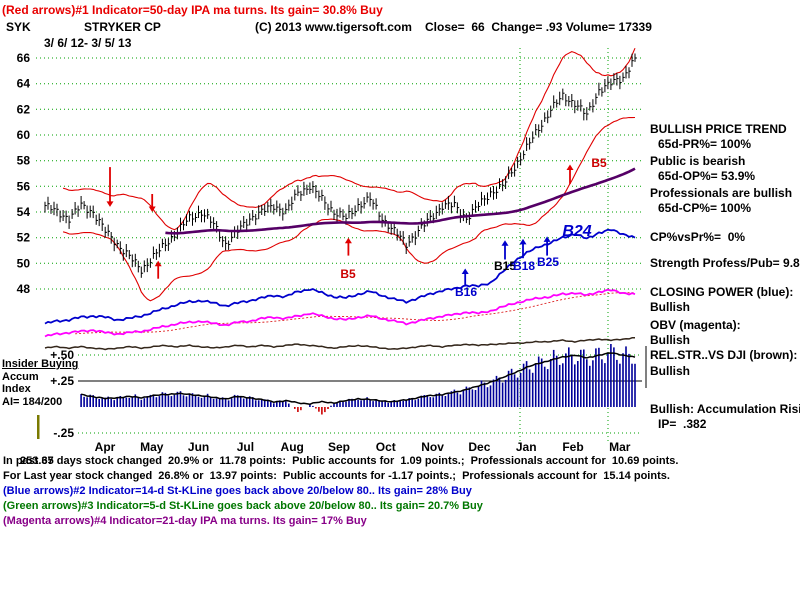 The height and width of the screenshot is (600, 800). Describe the element at coordinates (722, 292) in the screenshot. I see `closing-power-header: CLOSING POWER (blue):` at that location.